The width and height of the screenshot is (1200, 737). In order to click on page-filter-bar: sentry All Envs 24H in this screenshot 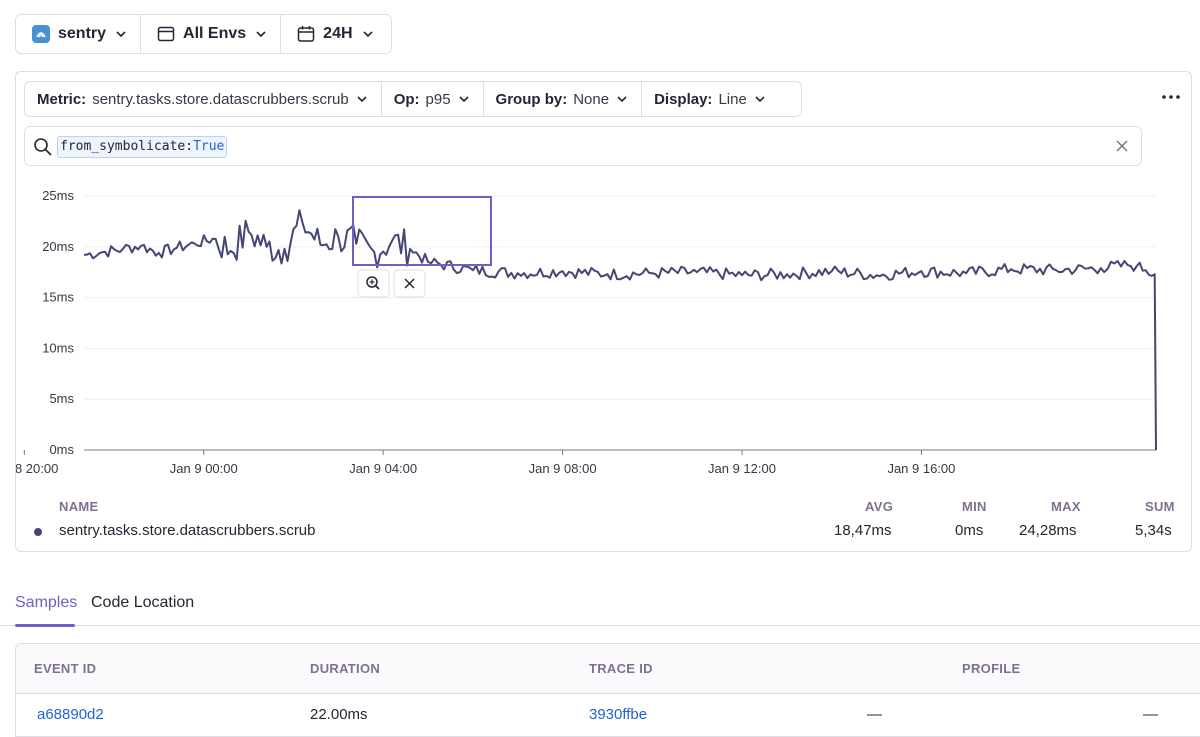, I will do `click(203, 34)`.